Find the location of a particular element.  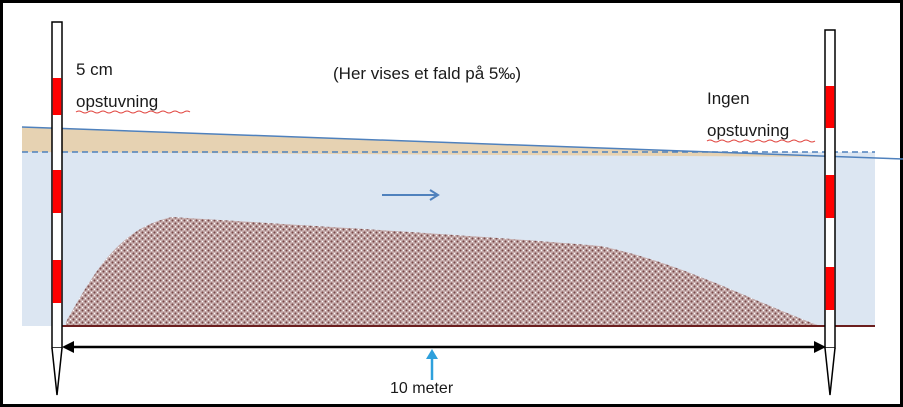

arrow-up-icon is located at coordinates (432, 364).